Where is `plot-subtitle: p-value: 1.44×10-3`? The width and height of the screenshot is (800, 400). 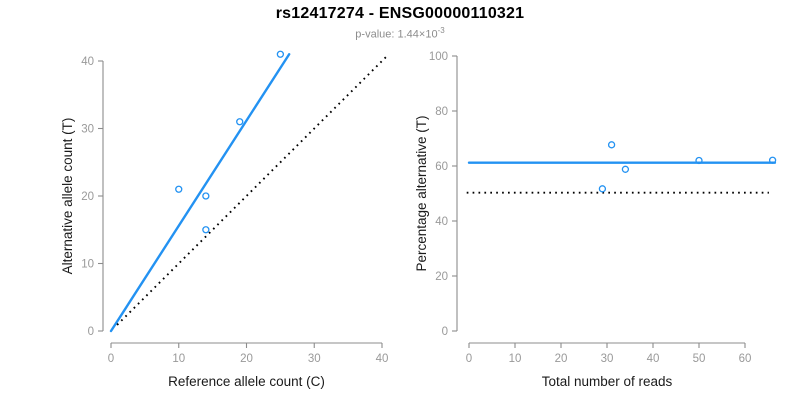
plot-subtitle: p-value: 1.44×10-3 is located at coordinates (400, 33).